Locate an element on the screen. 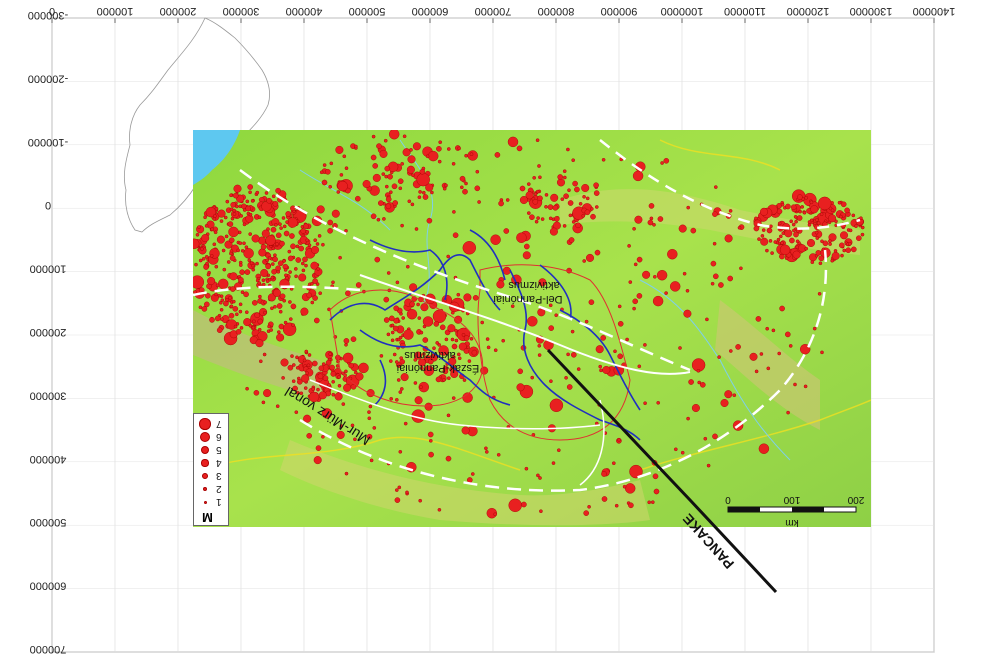 This screenshot has height=657, width=1003. x-tick-label: 800000 is located at coordinates (556, 11).